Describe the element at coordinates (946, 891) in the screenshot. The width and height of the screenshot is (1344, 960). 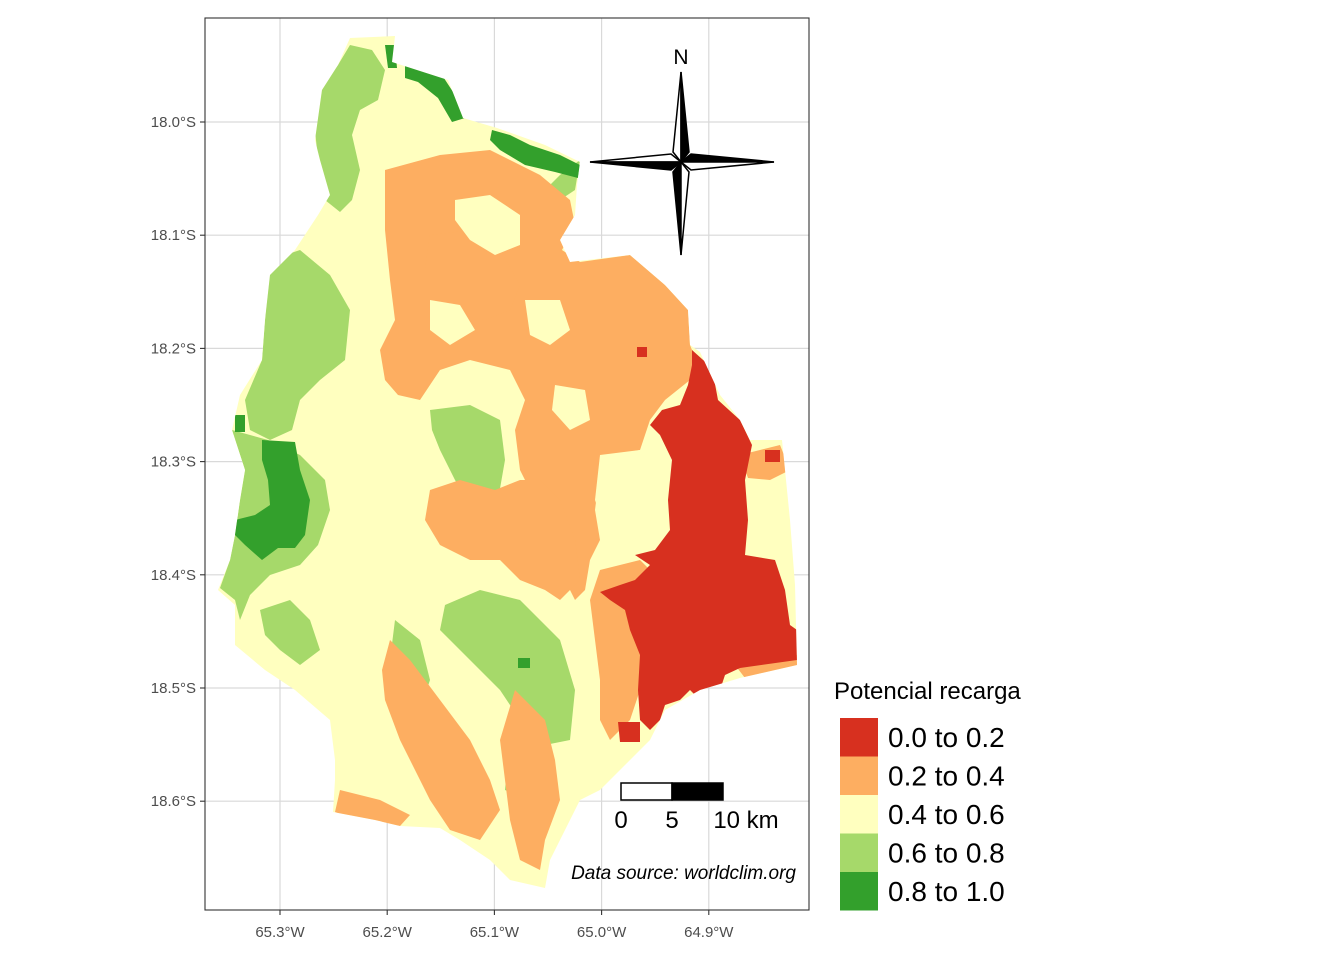
I see `legend-label: 0.8 to 1.0` at that location.